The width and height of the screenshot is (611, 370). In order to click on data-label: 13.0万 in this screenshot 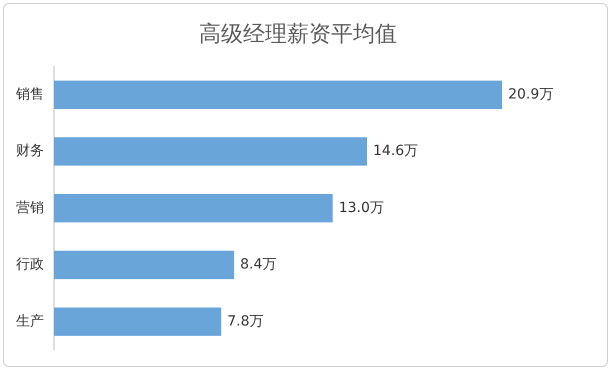, I will do `click(361, 208)`.